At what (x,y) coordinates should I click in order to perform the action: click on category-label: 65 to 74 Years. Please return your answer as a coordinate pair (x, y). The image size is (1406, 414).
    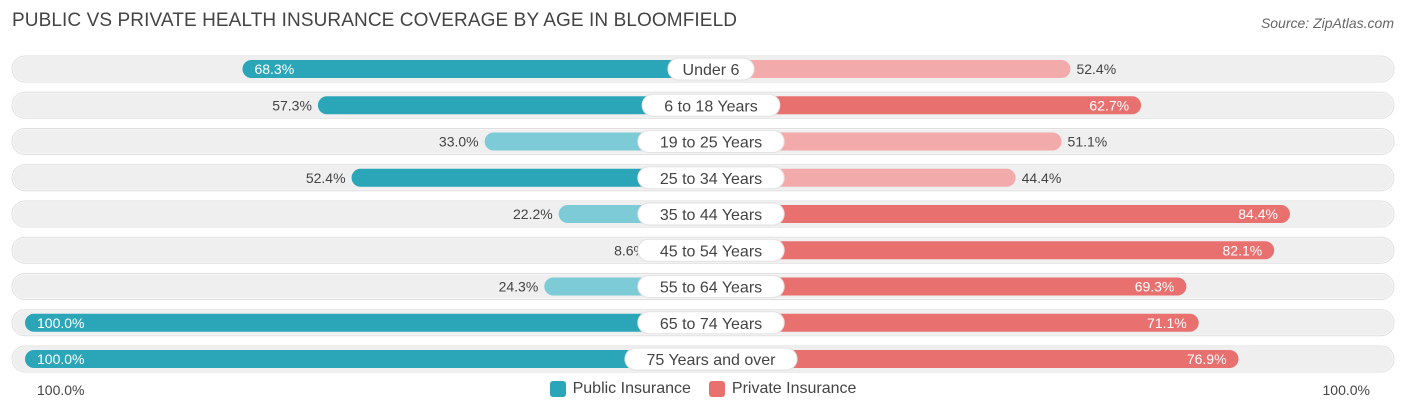
    Looking at the image, I should click on (711, 324).